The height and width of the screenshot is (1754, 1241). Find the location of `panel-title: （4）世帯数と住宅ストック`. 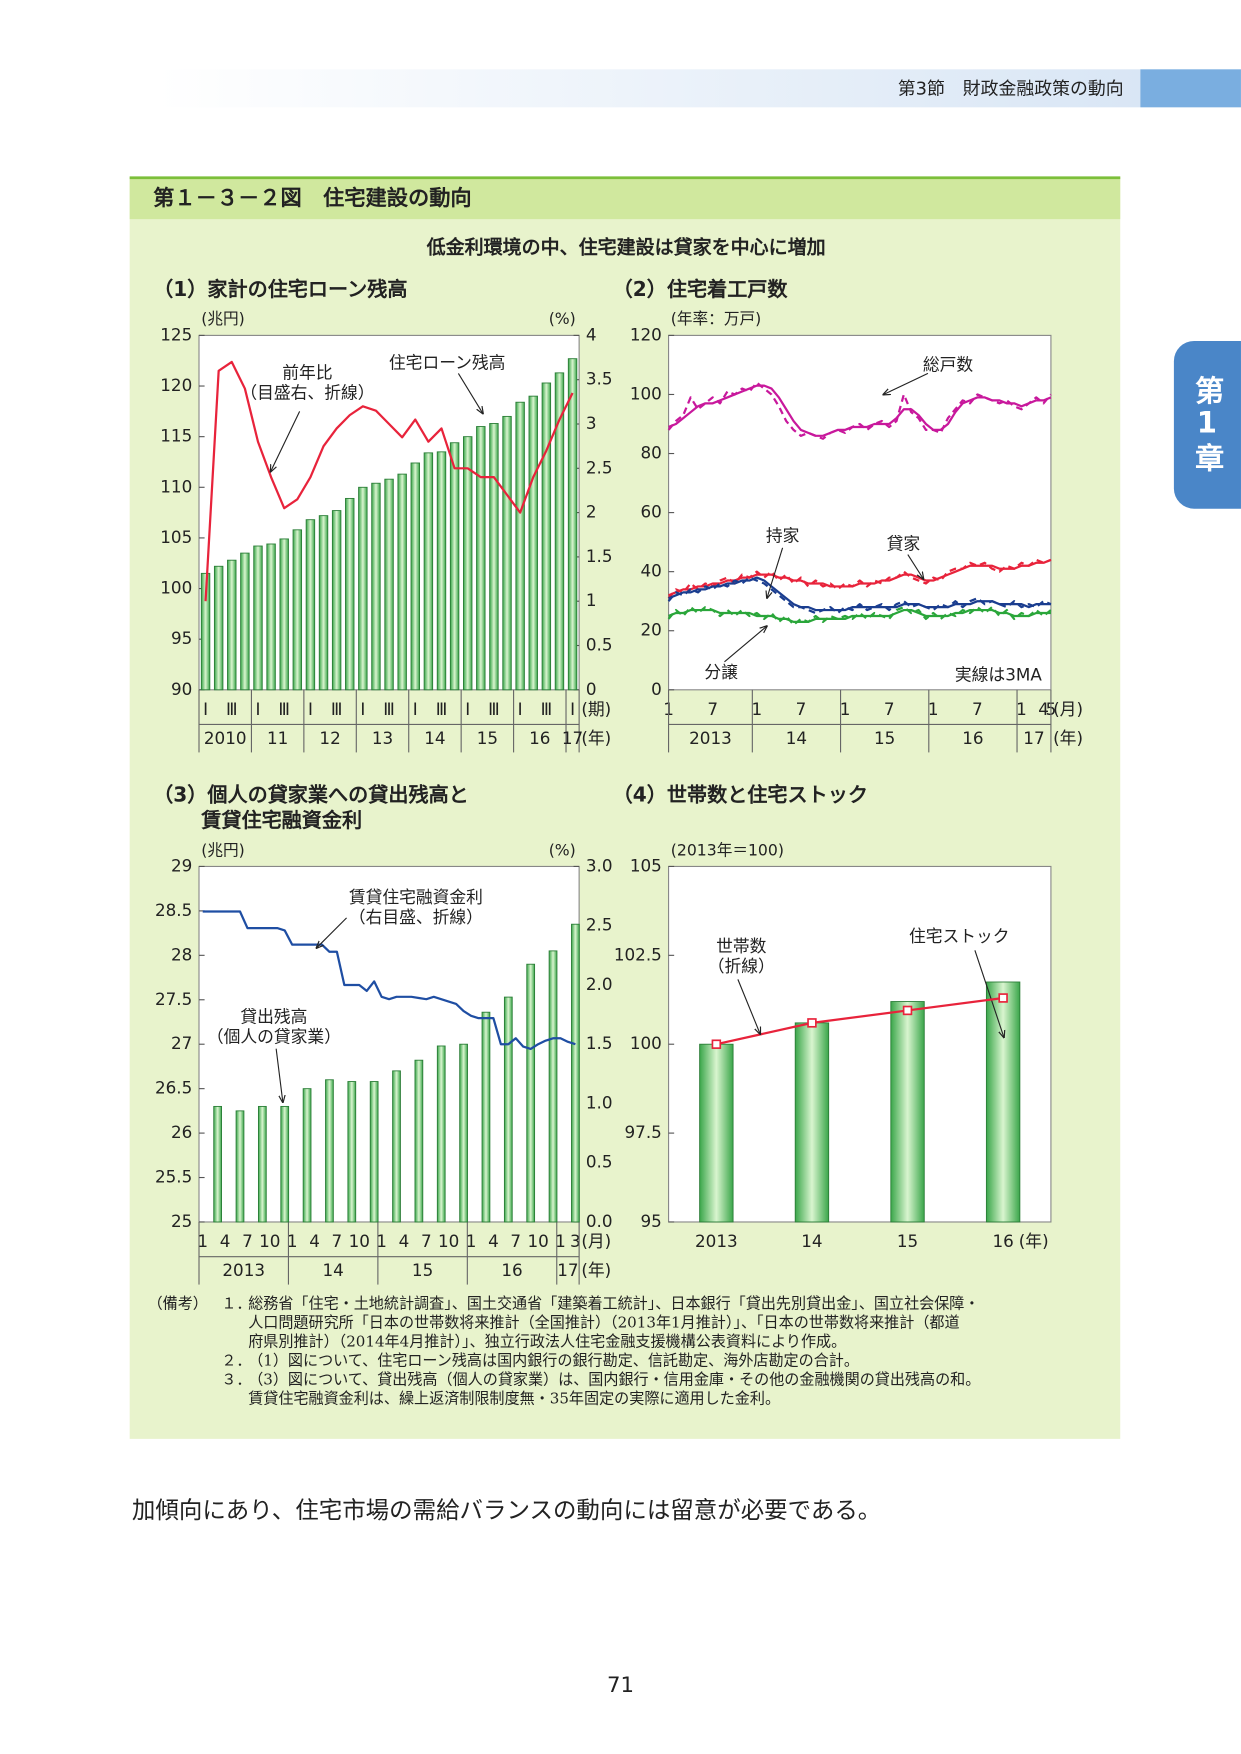

panel-title: （4）世帯数と住宅ストック is located at coordinates (740, 795).